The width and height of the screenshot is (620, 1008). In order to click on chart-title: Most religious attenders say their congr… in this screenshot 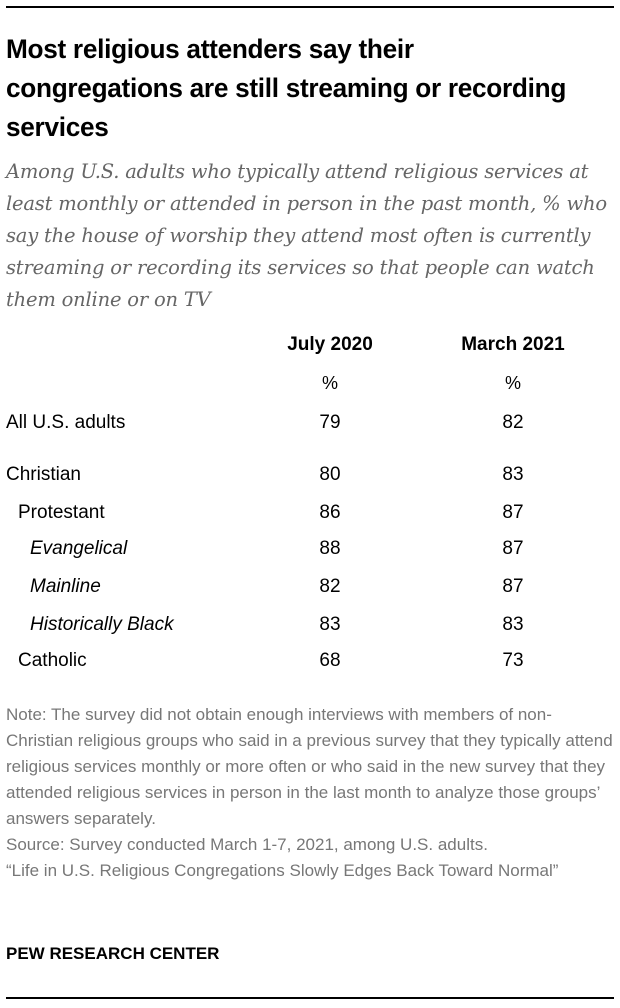, I will do `click(286, 88)`.